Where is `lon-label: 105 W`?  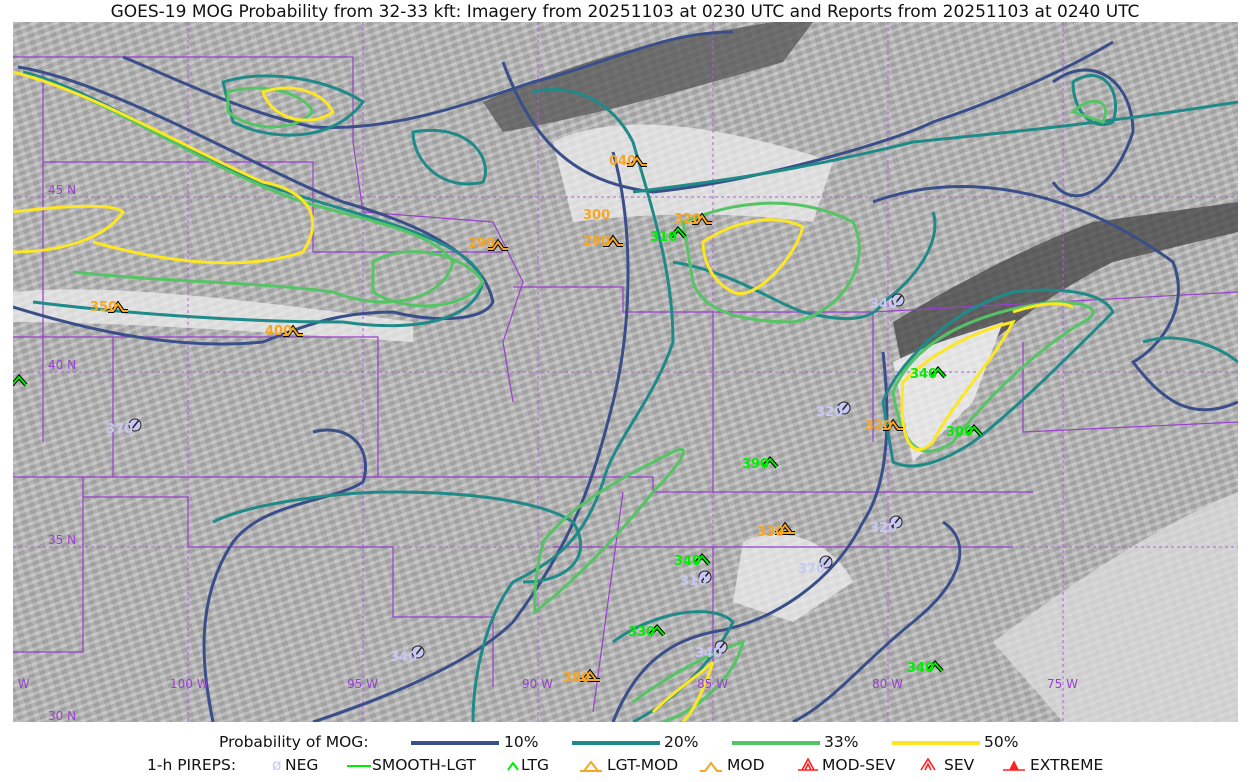
lon-label: 105 W is located at coordinates (21, 684).